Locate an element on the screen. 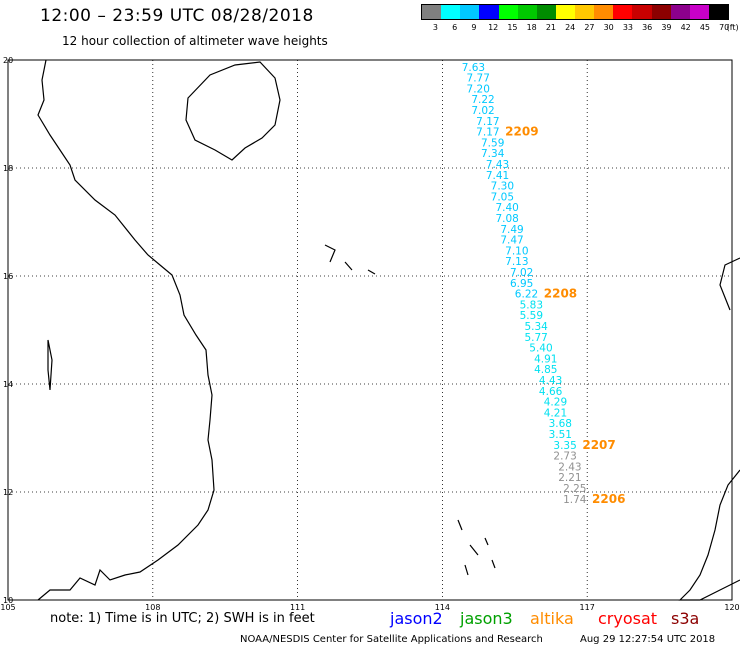 This screenshot has width=740, height=650. wave-height-label: 5.83 is located at coordinates (531, 305).